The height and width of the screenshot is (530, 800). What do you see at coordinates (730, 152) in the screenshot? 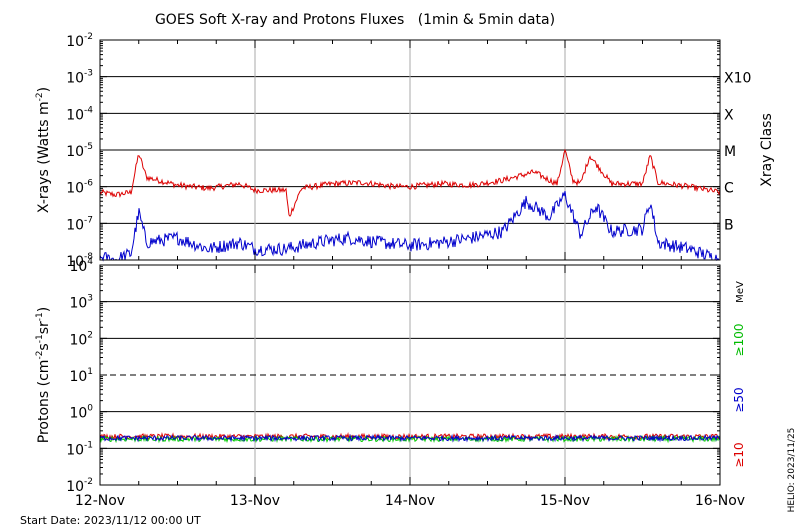
I see `xray-class-label: M` at bounding box center [730, 152].